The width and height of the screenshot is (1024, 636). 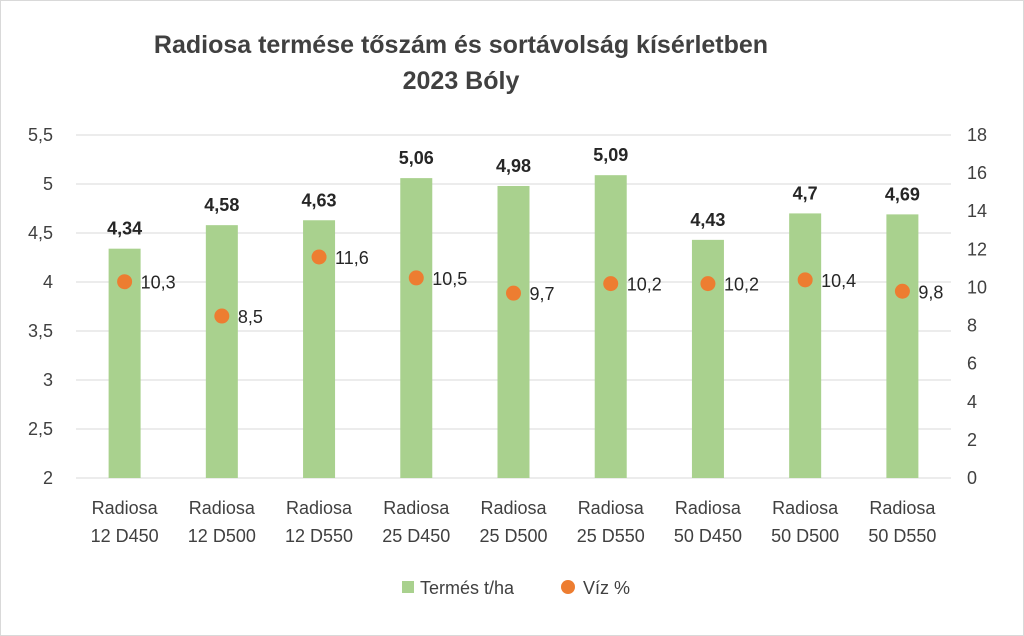 I want to click on right-axis-tick-label: 12, so click(x=977, y=249).